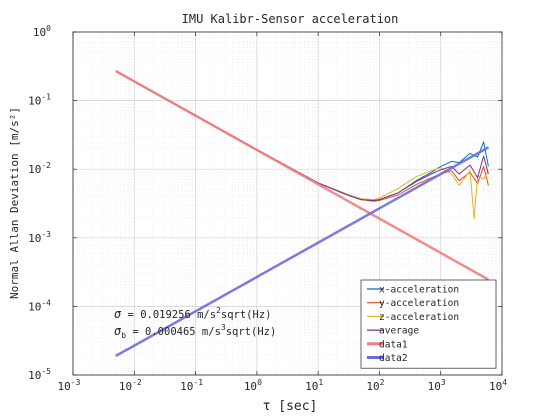  I want to click on y-tick-label: 10⁻⁴, so click(39, 305).